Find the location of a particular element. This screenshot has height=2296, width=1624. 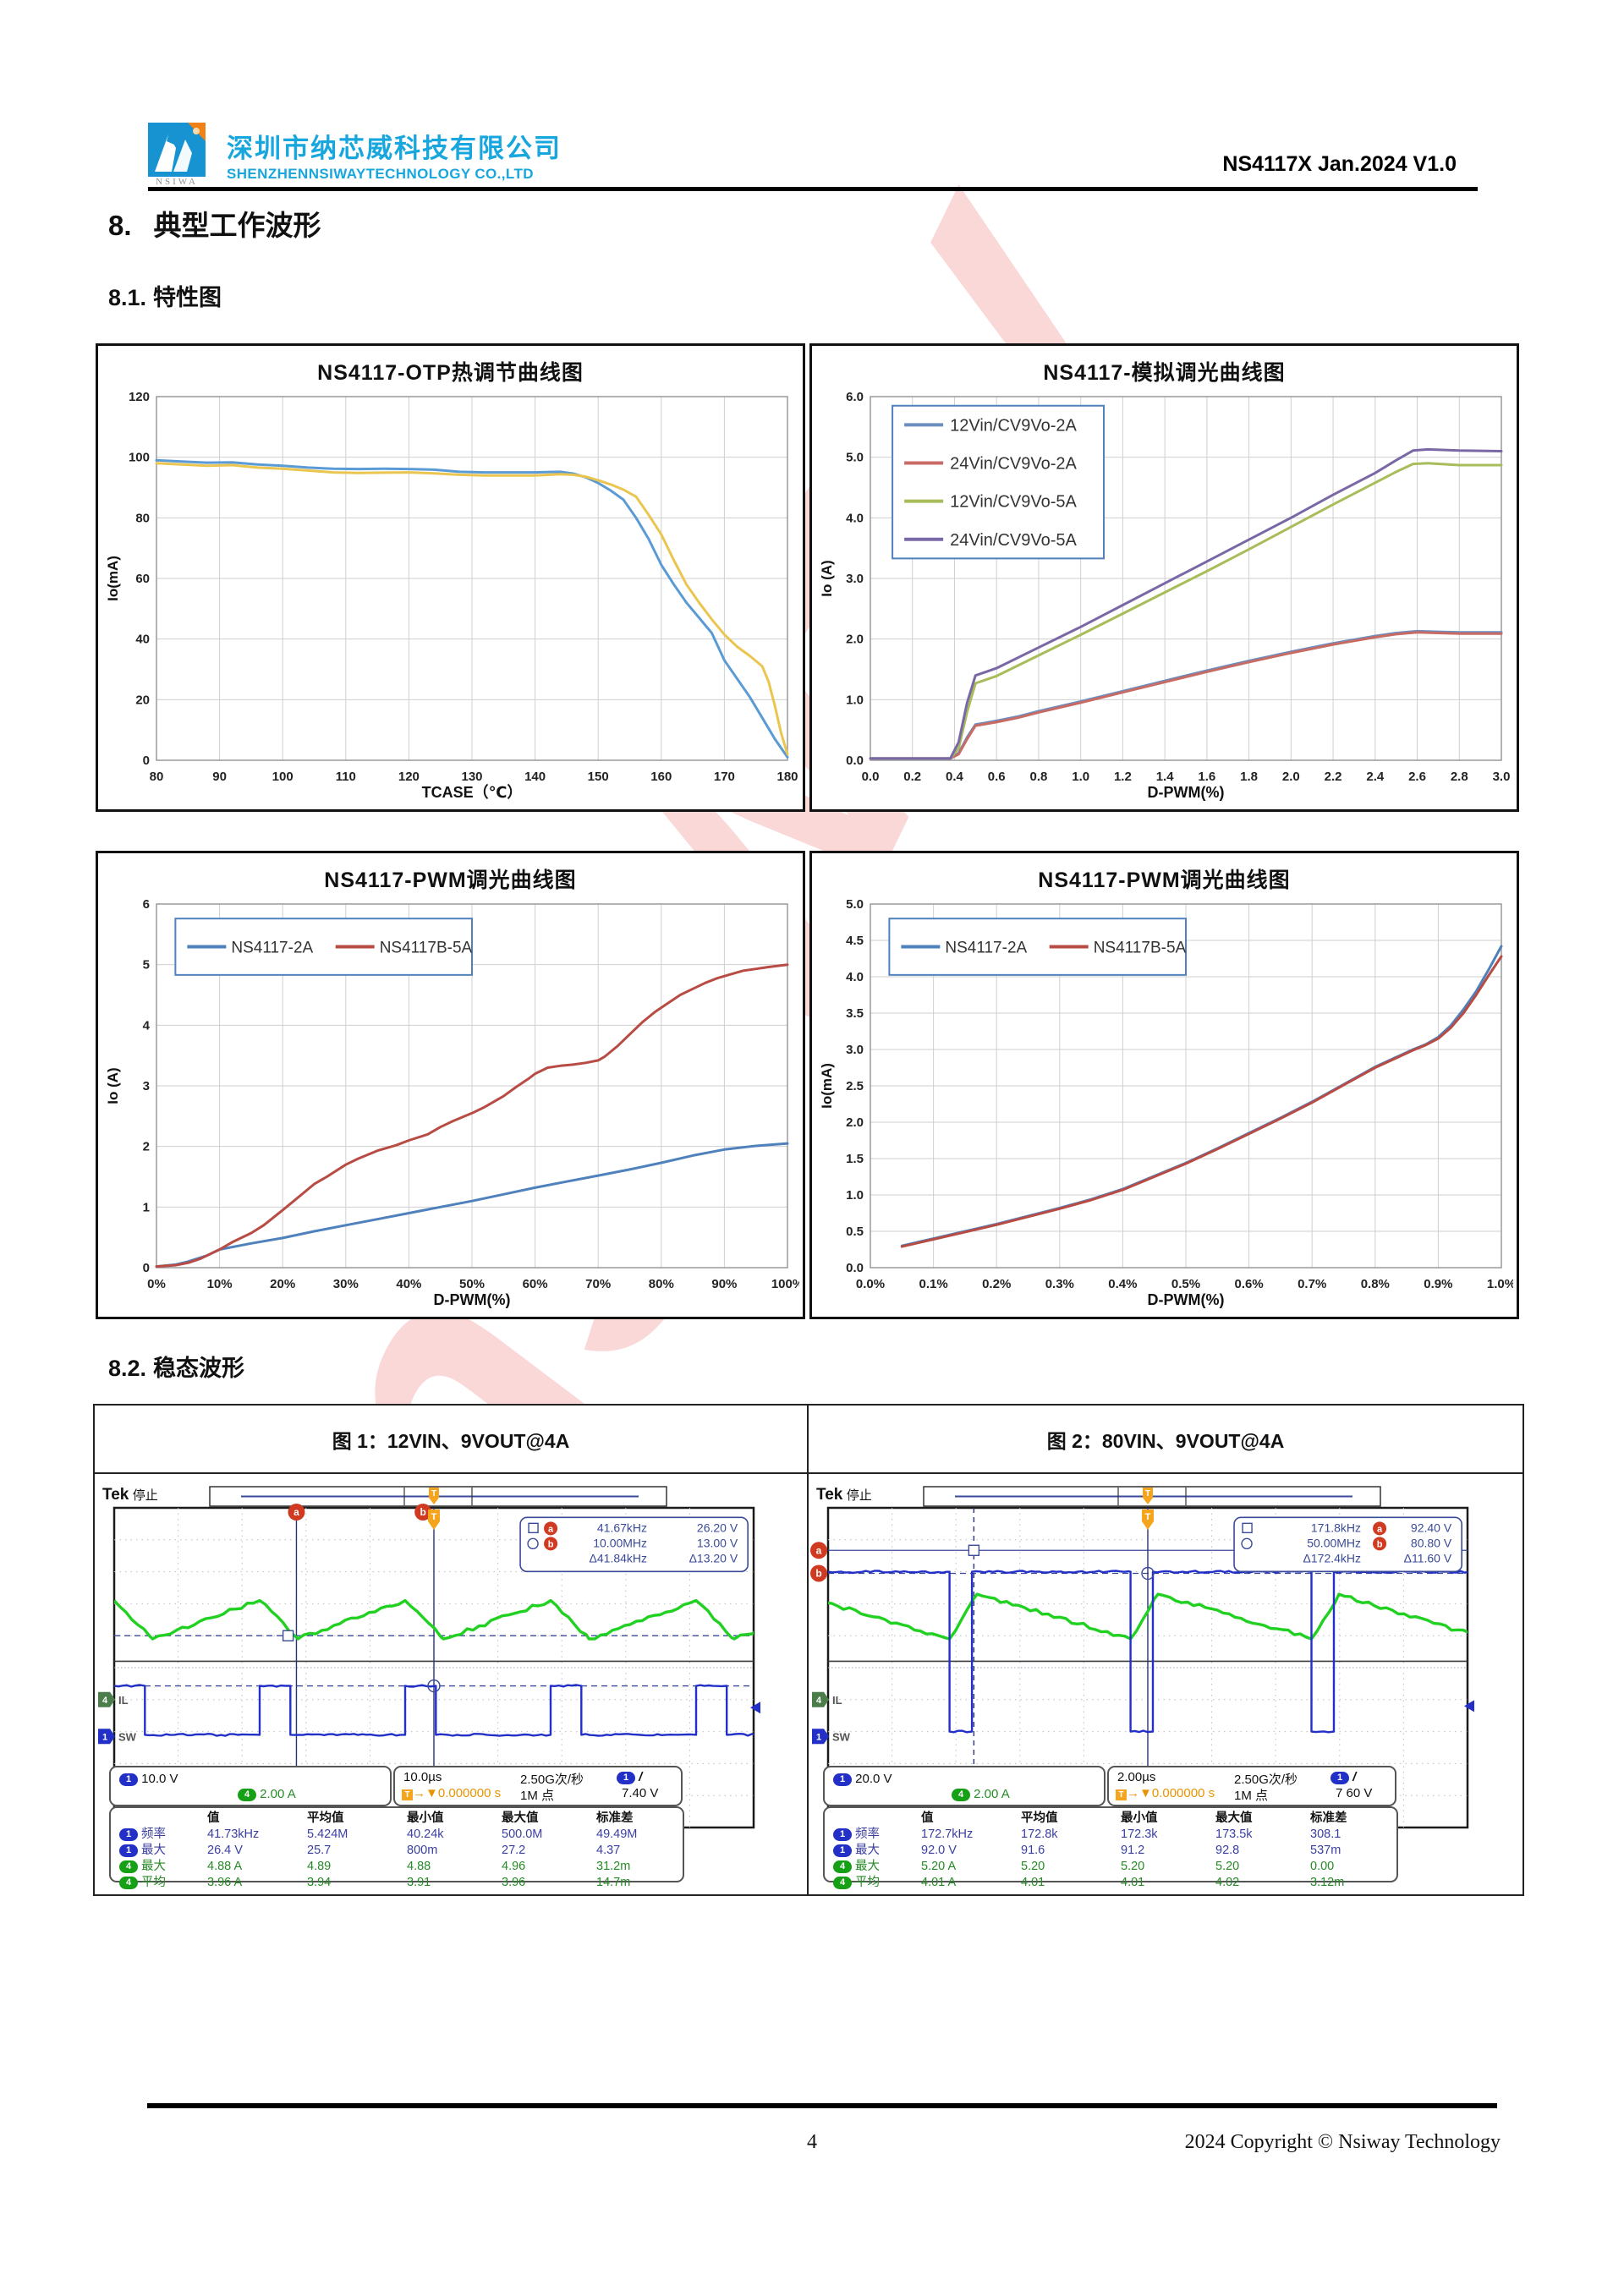

x-tick-label: 70% is located at coordinates (598, 1284).